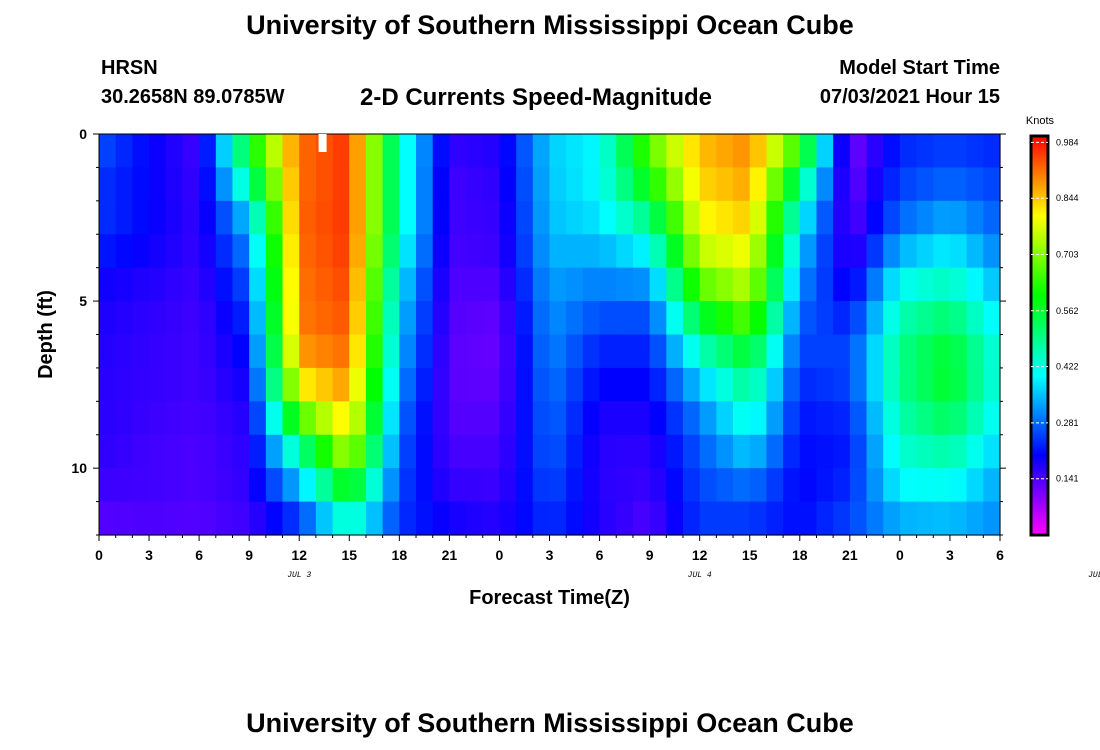 This screenshot has height=750, width=1100. Describe the element at coordinates (83, 301) in the screenshot. I see `y-tick-label: 5` at that location.